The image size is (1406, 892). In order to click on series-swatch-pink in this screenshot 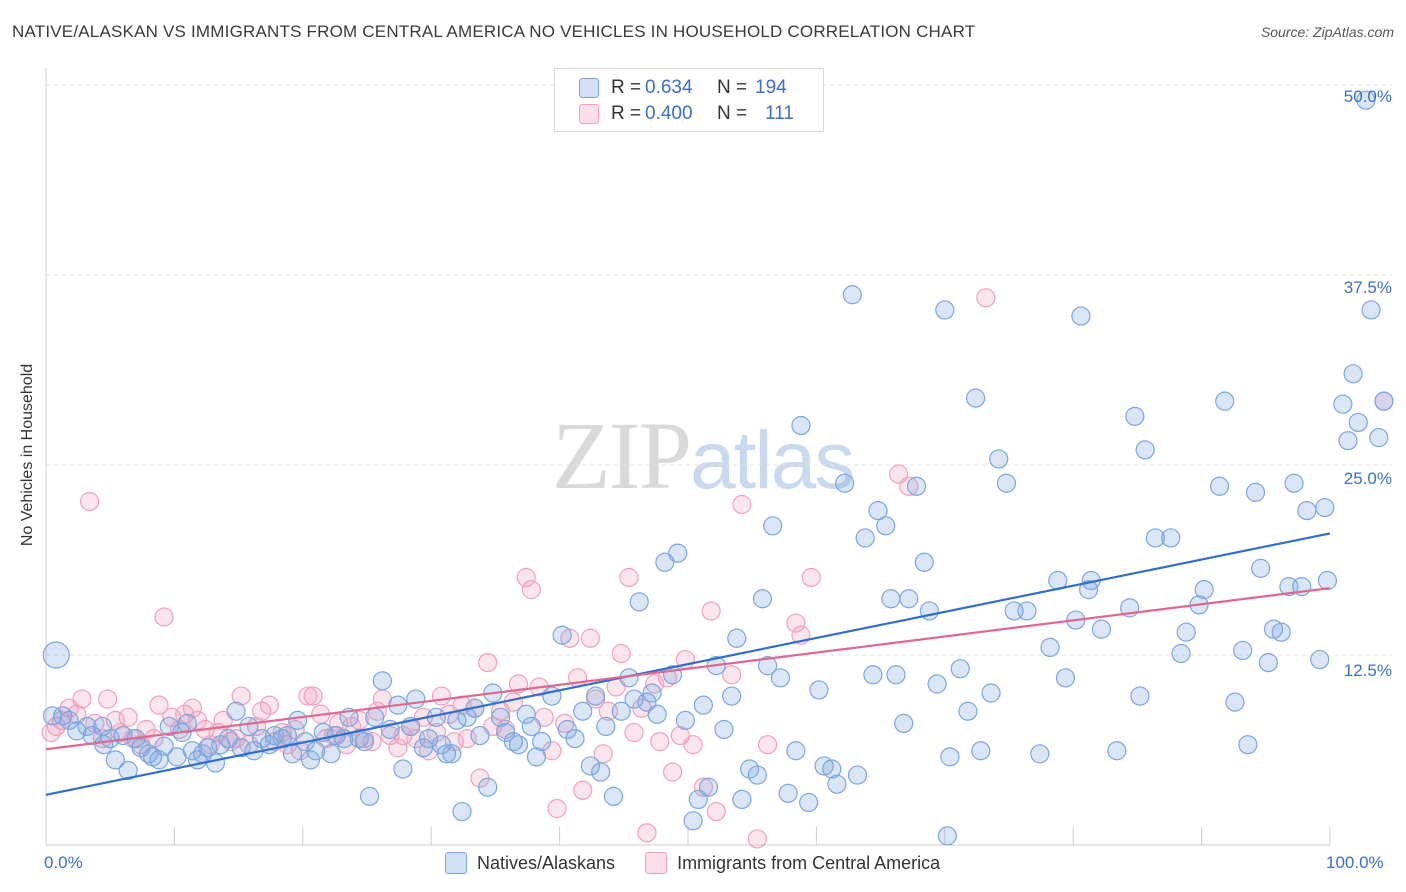, I will do `click(656, 863)`.